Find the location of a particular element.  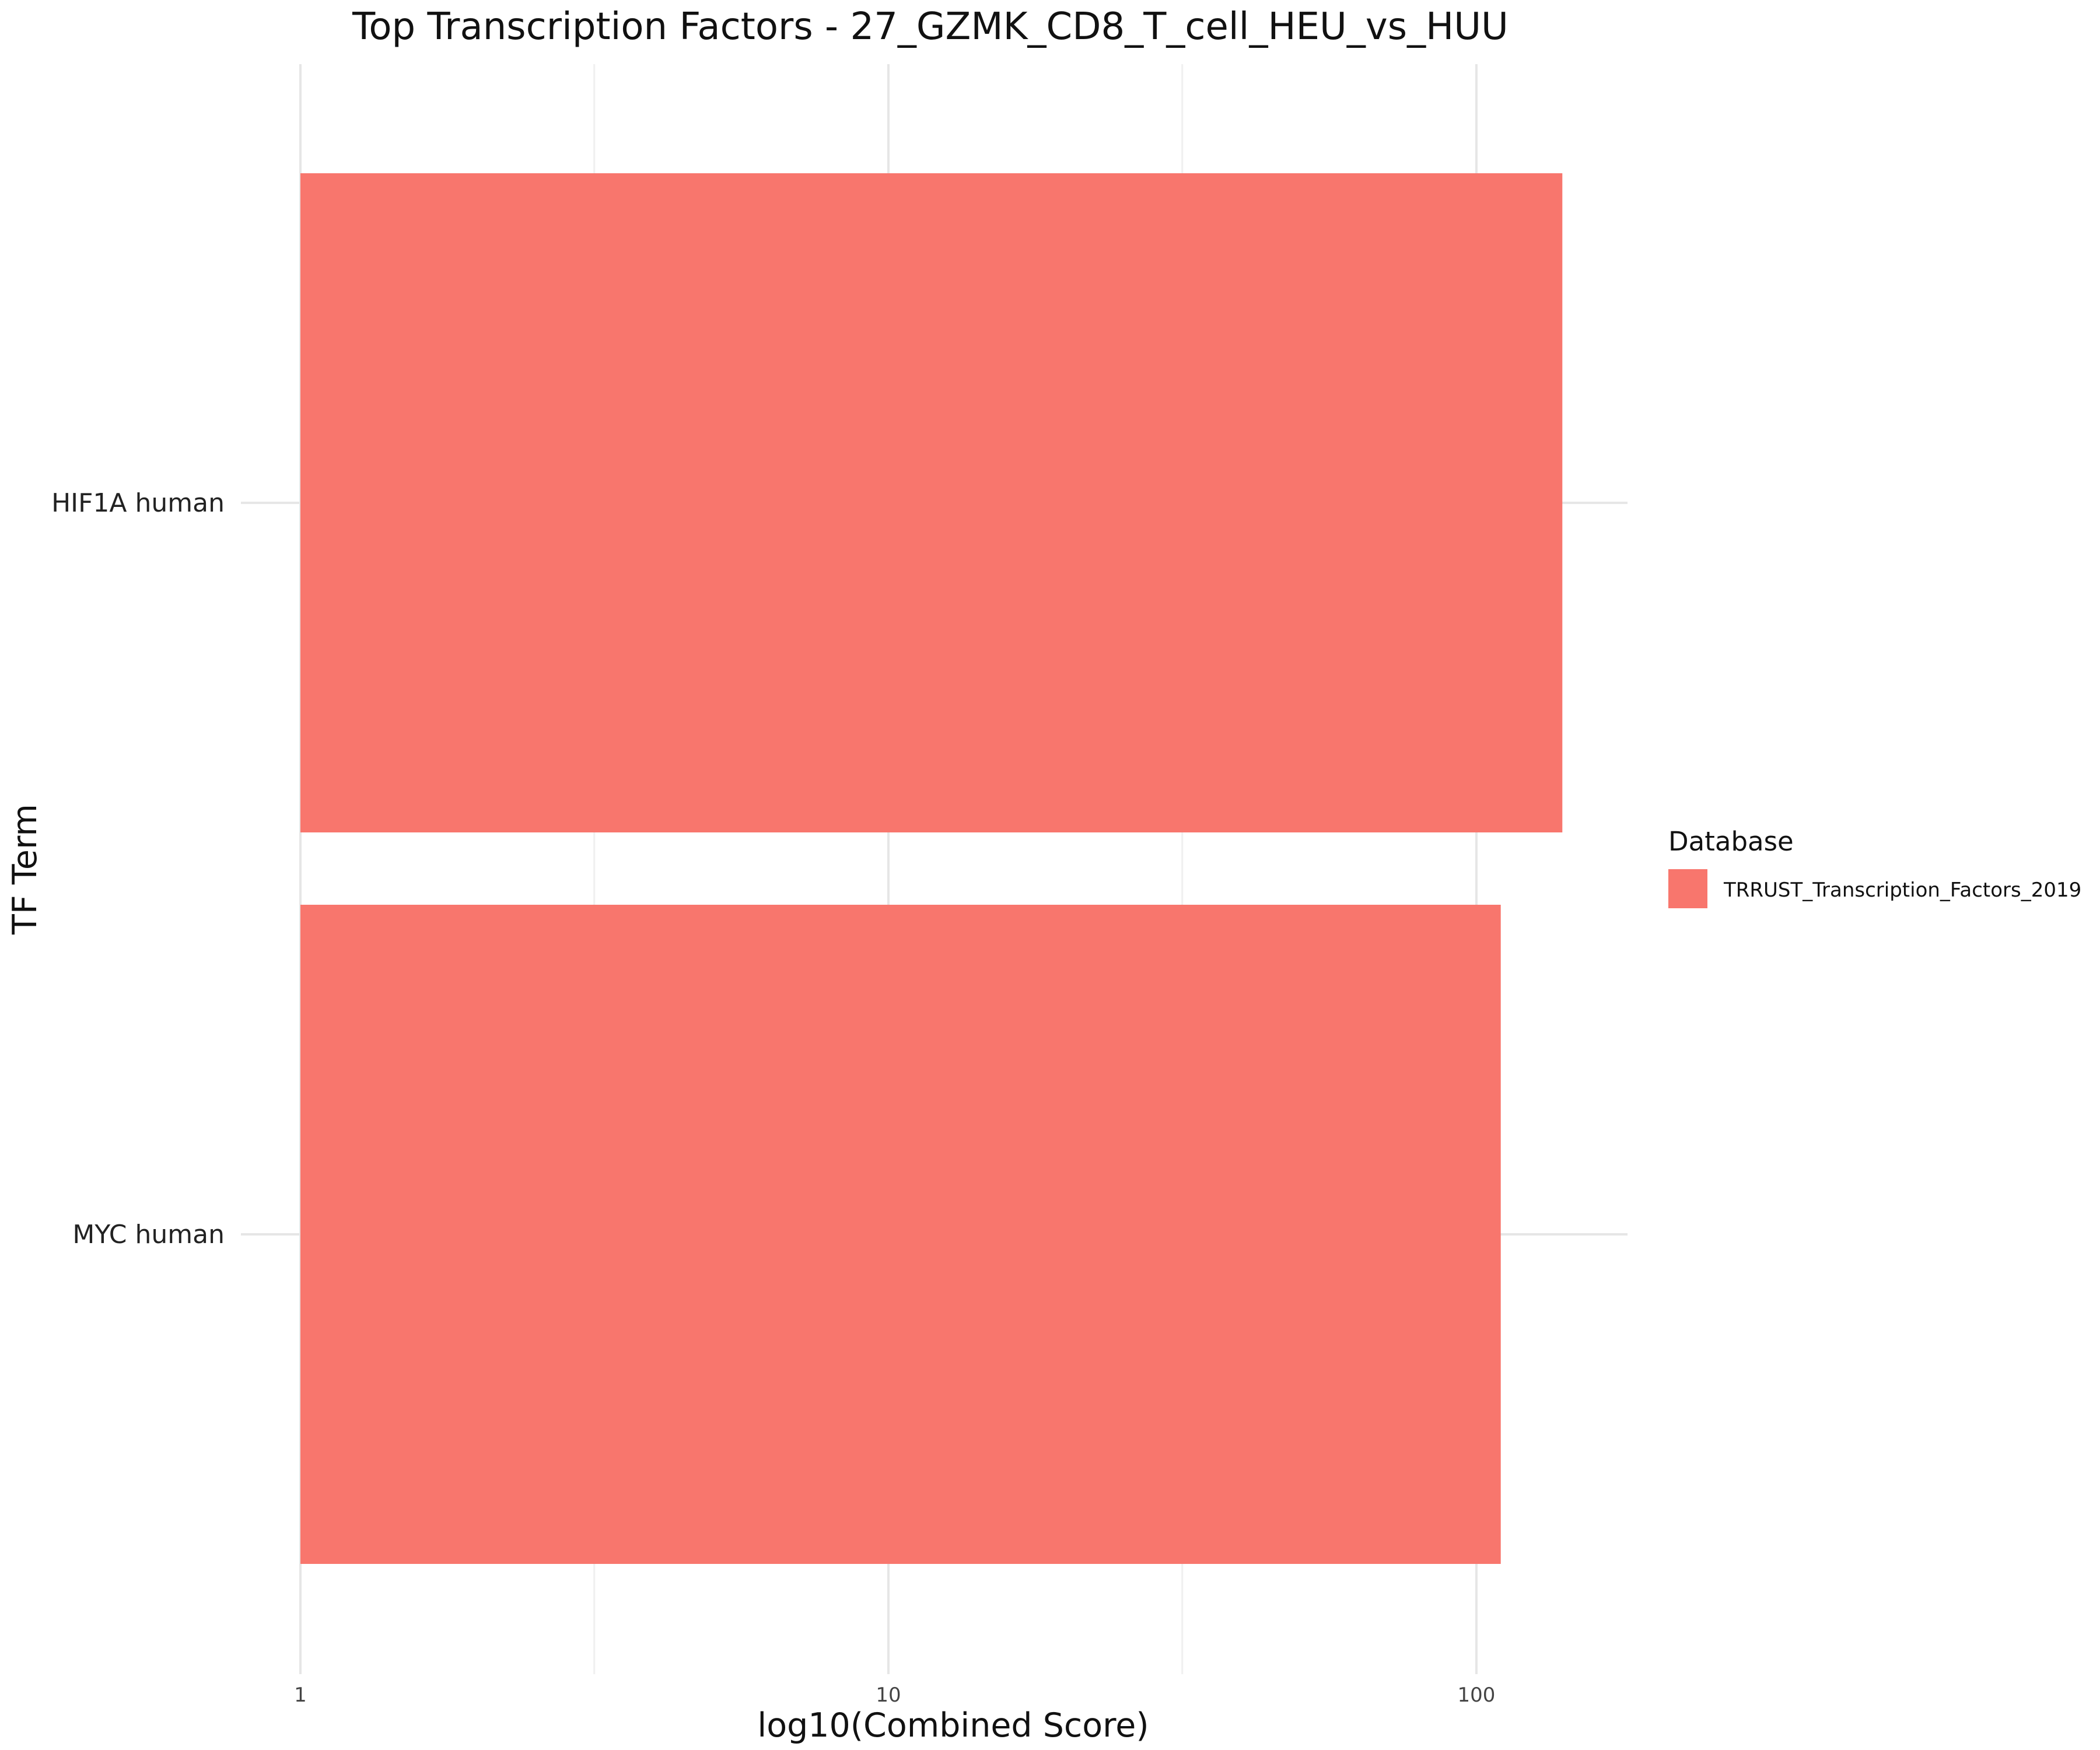

x-tick-label: 1 is located at coordinates (300, 1695).